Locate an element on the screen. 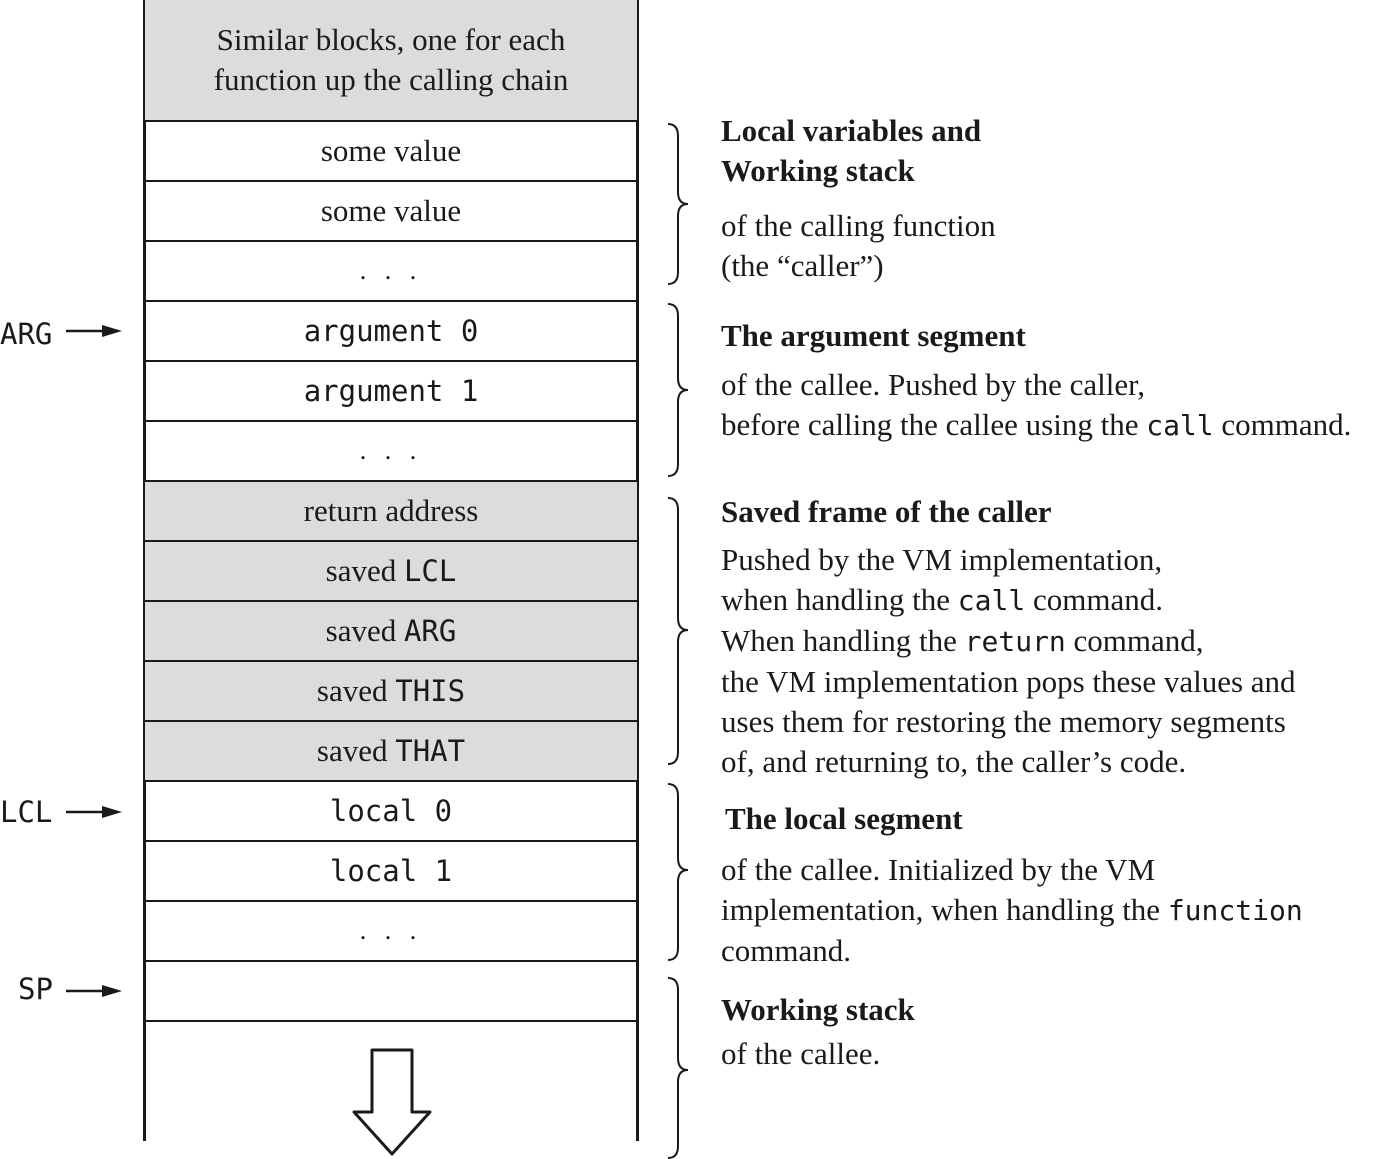  text-span: implementation, when handling the is located at coordinates (944, 909).